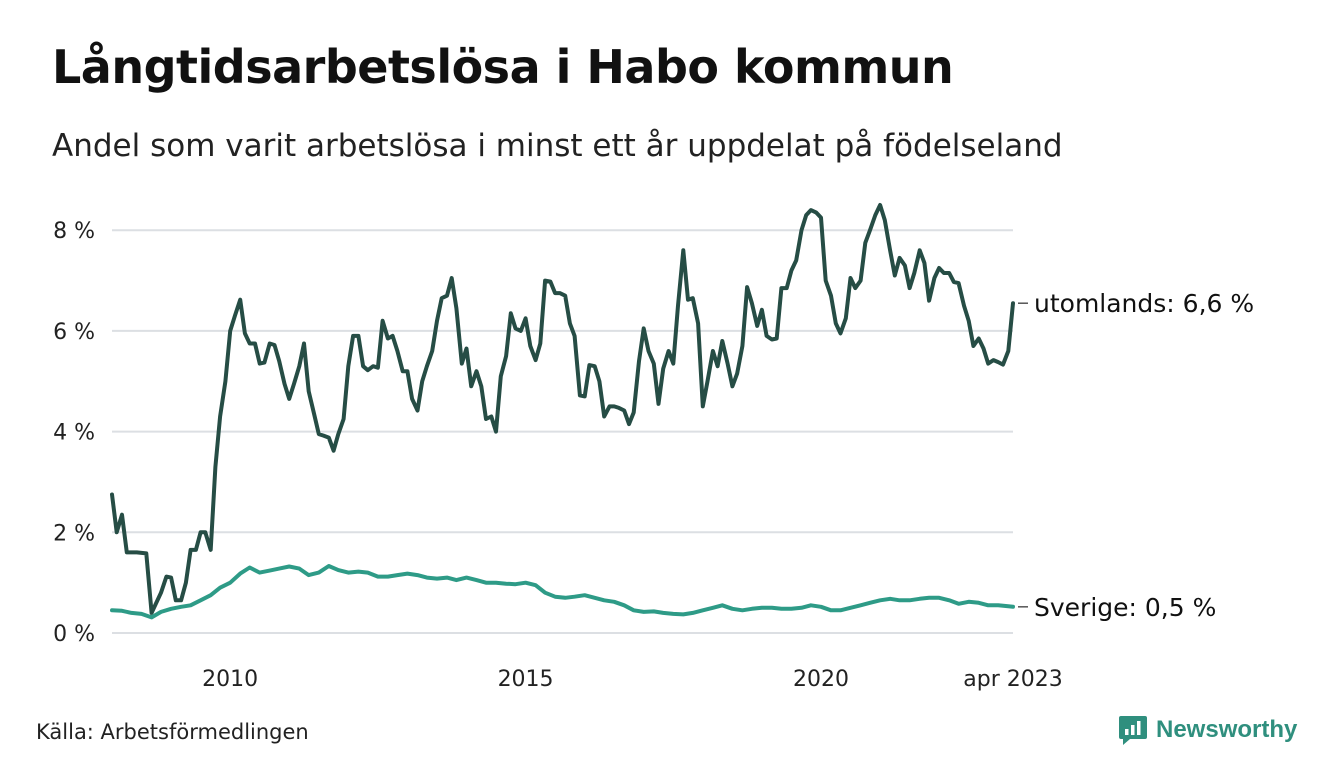 The image size is (1340, 780). Describe the element at coordinates (821, 679) in the screenshot. I see `x-tick-label: 2020` at that location.